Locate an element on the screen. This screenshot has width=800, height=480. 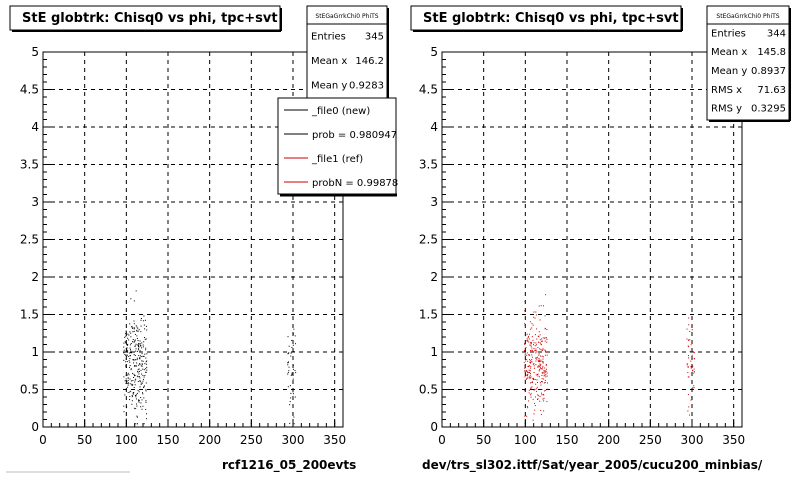
x-tick-label: 350 is located at coordinates (733, 440).